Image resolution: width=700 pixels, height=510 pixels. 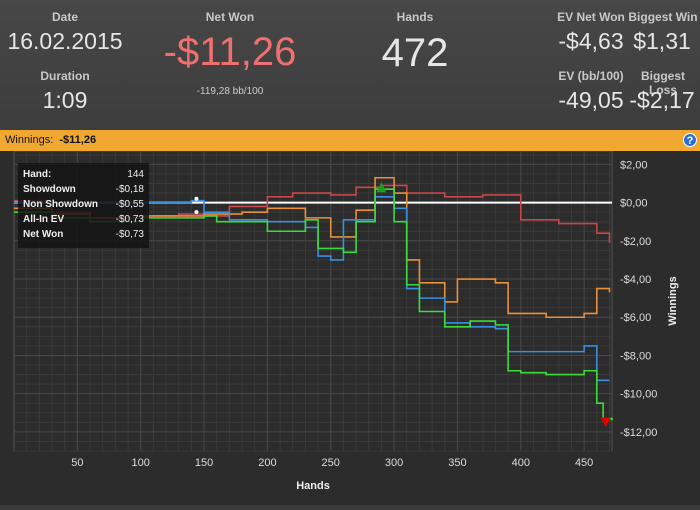 What do you see at coordinates (381, 187) in the screenshot?
I see `max-marker` at bounding box center [381, 187].